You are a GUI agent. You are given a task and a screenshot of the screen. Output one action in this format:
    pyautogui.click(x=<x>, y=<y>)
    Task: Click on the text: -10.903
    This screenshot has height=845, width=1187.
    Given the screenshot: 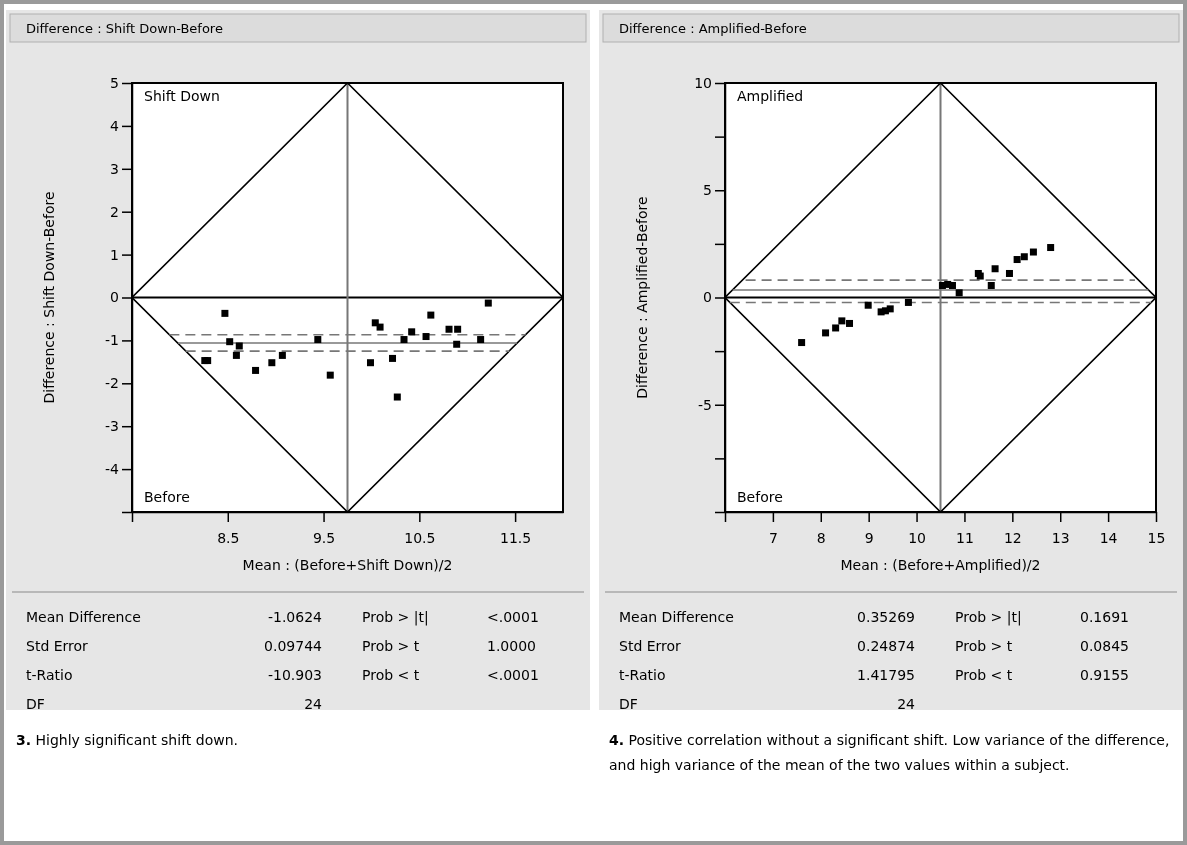 What is the action you would take?
    pyautogui.click(x=294, y=675)
    